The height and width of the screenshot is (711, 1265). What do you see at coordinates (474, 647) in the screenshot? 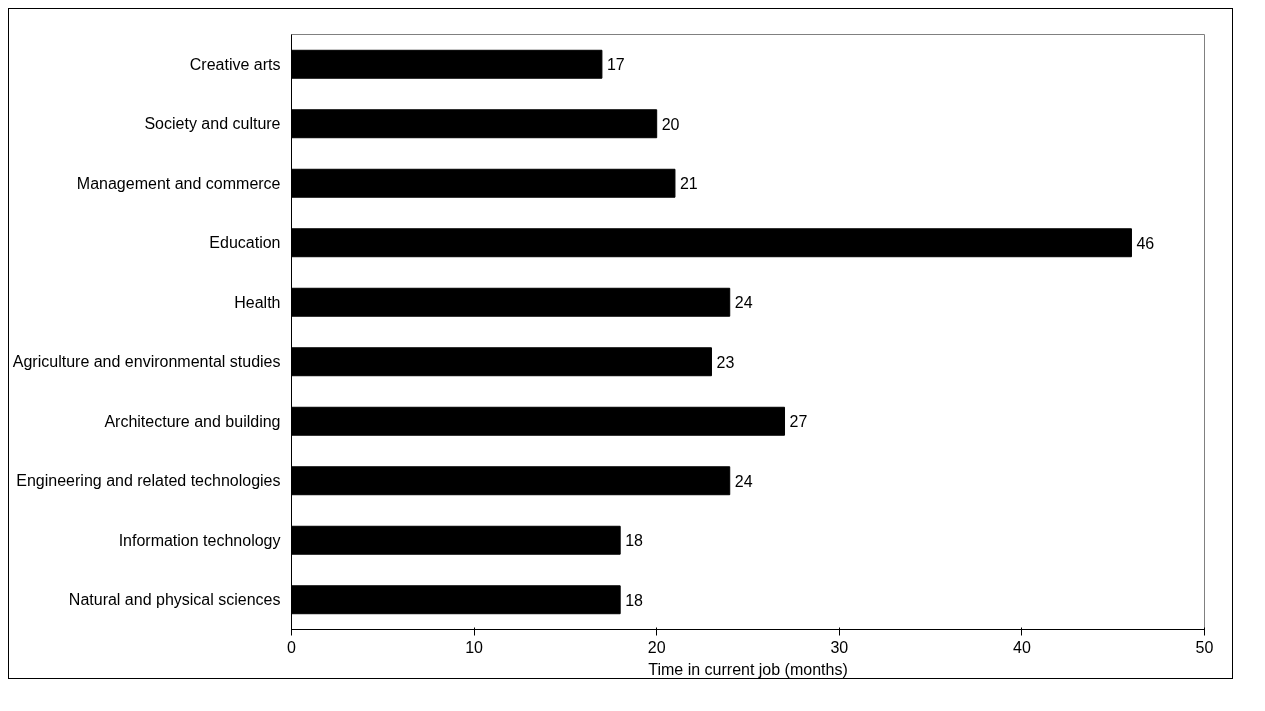
I see `x-tick-label: 10` at bounding box center [474, 647].